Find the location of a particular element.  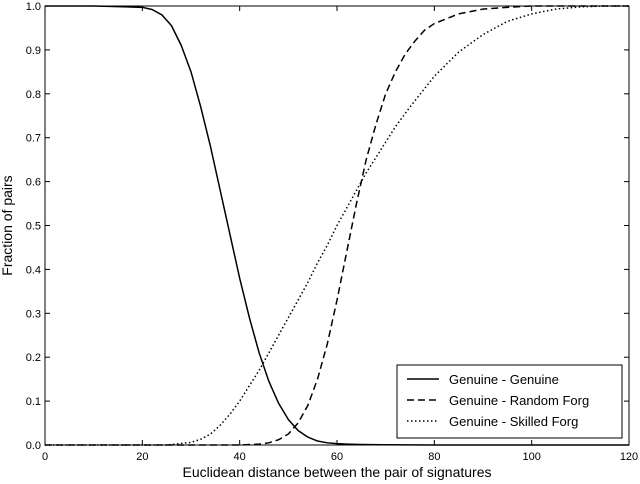

y-tick-label: 0.4 is located at coordinates (33, 270).